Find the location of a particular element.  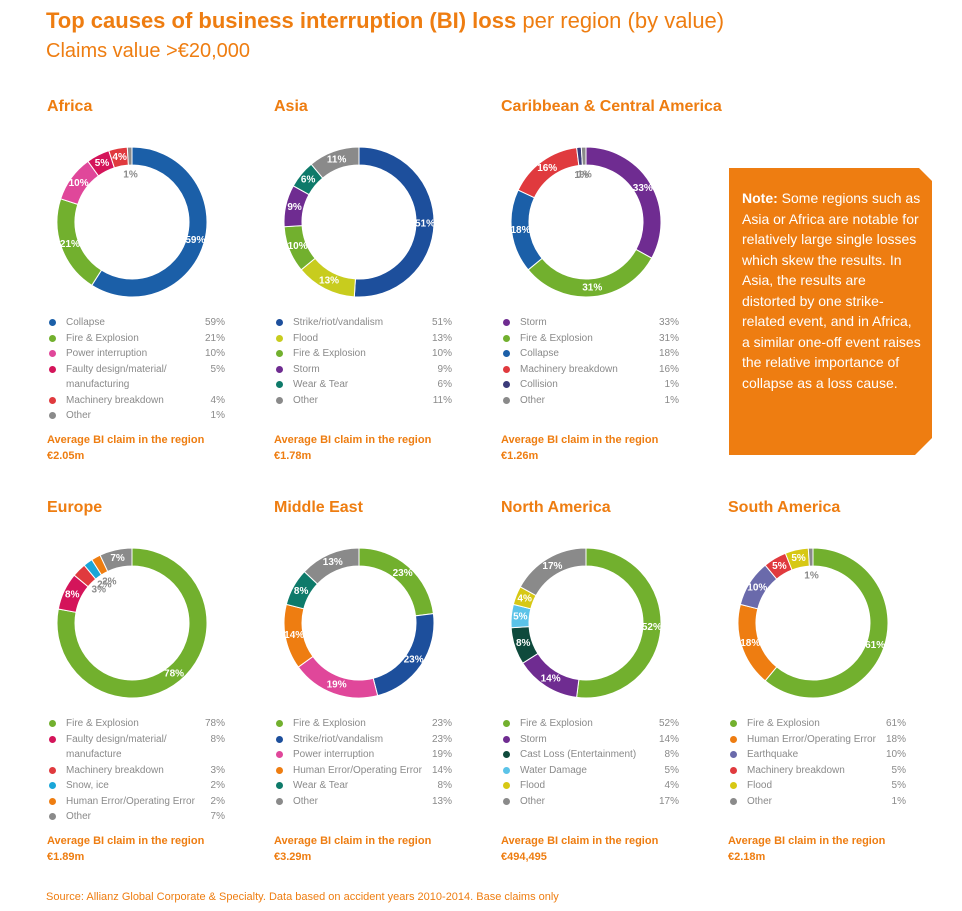

legend-label: Snow, ice is located at coordinates (87, 785).